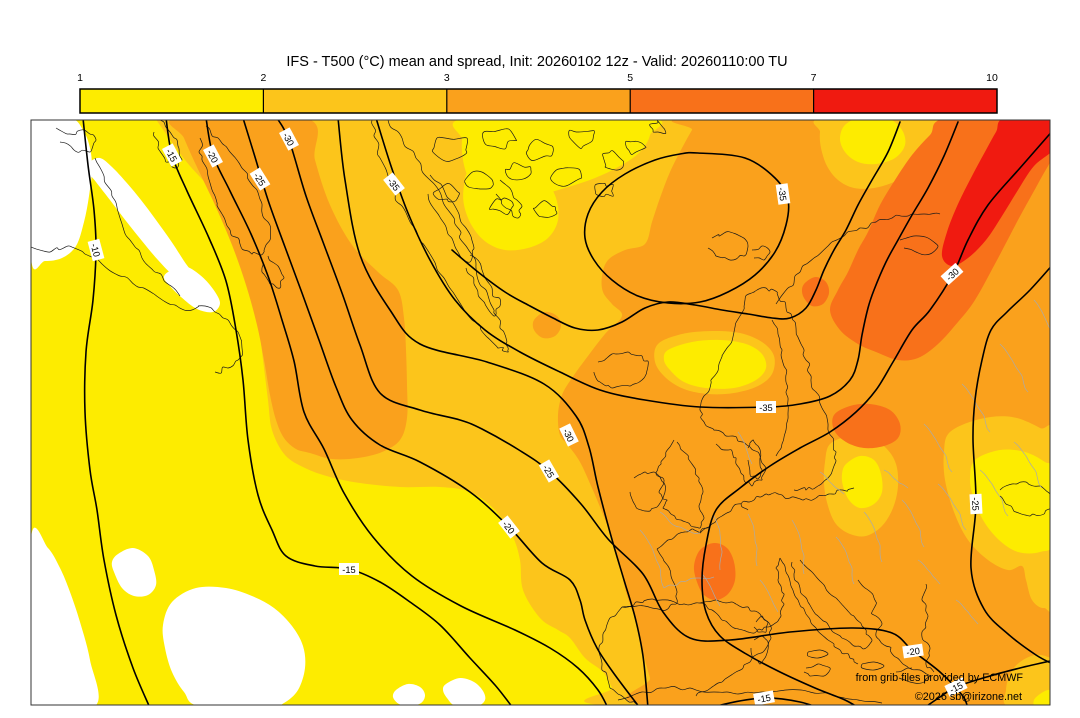  Describe the element at coordinates (814, 78) in the screenshot. I see `svg-text: 7` at that location.